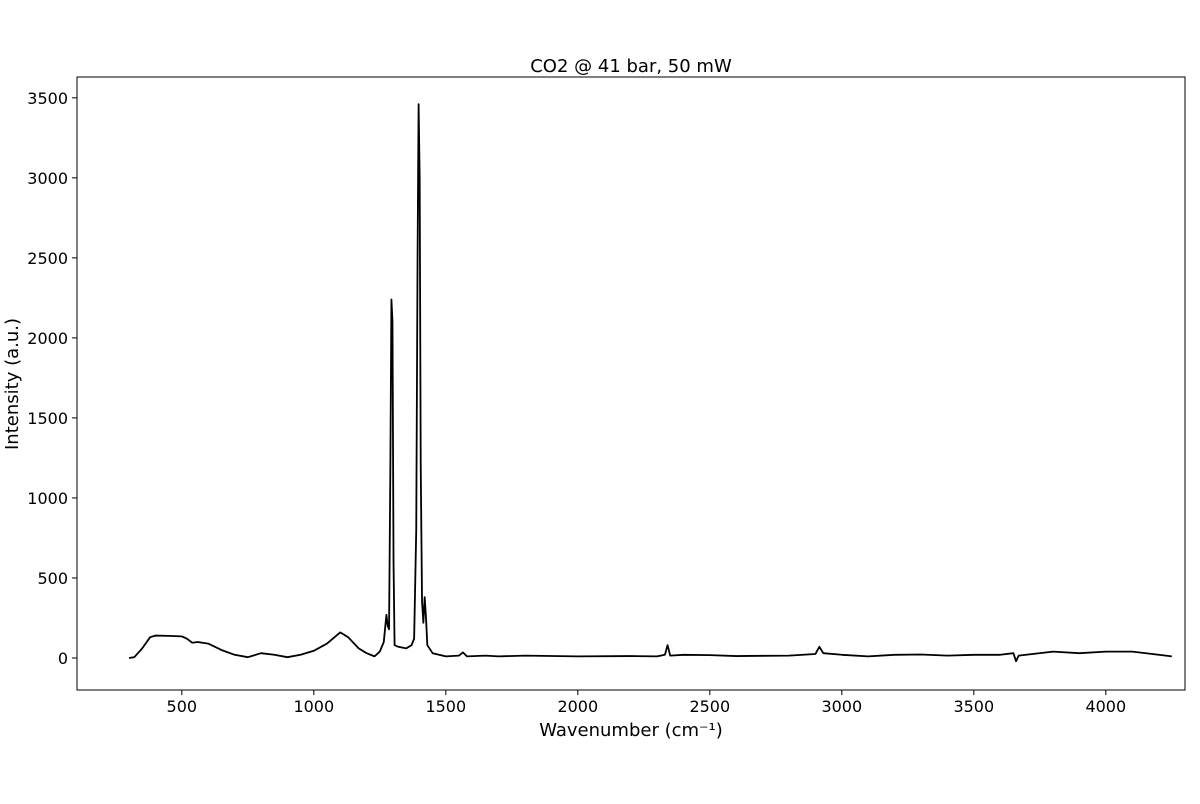 This screenshot has width=1200, height=804. I want to click on x-tick-label: 500, so click(182, 706).